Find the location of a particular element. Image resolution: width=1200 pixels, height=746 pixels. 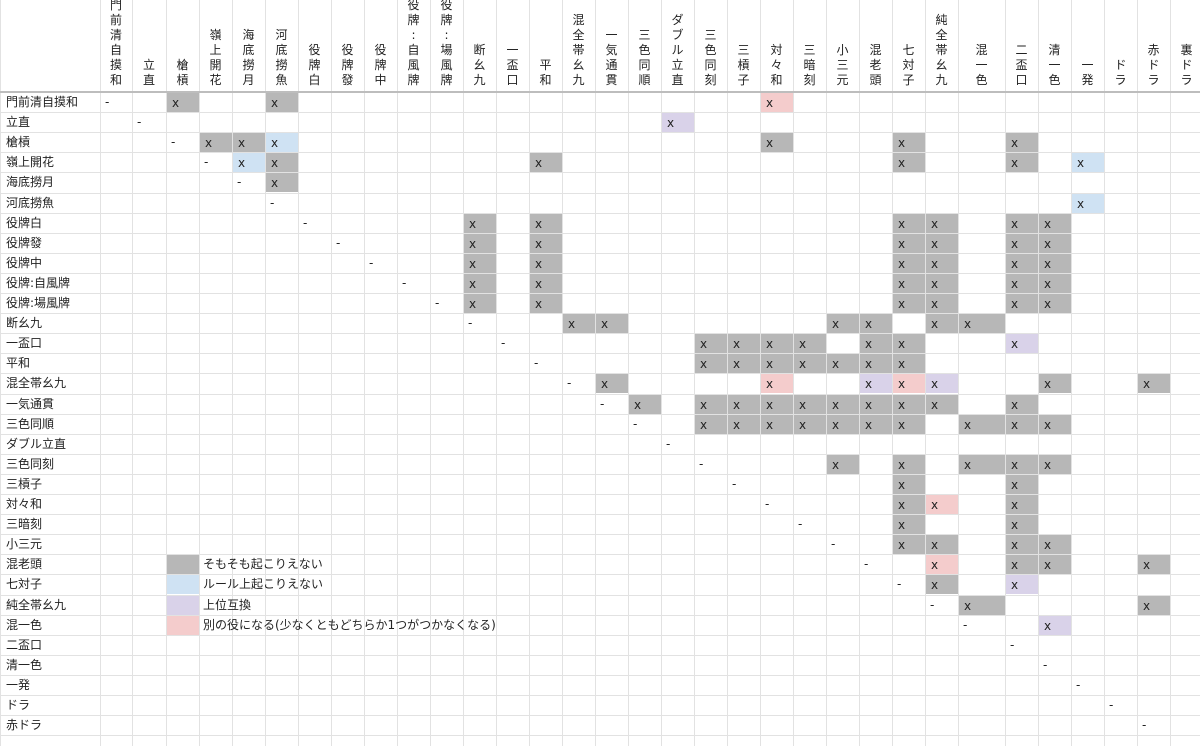

column-header: 立直 is located at coordinates (149, 46).